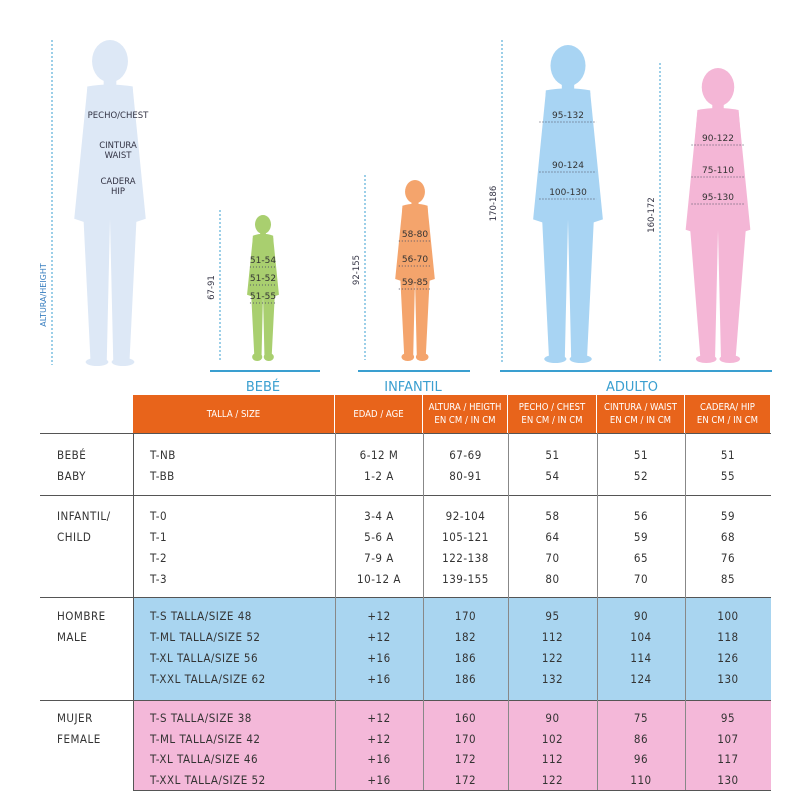  Describe the element at coordinates (159, 516) in the screenshot. I see `size-cell: T-0` at that location.